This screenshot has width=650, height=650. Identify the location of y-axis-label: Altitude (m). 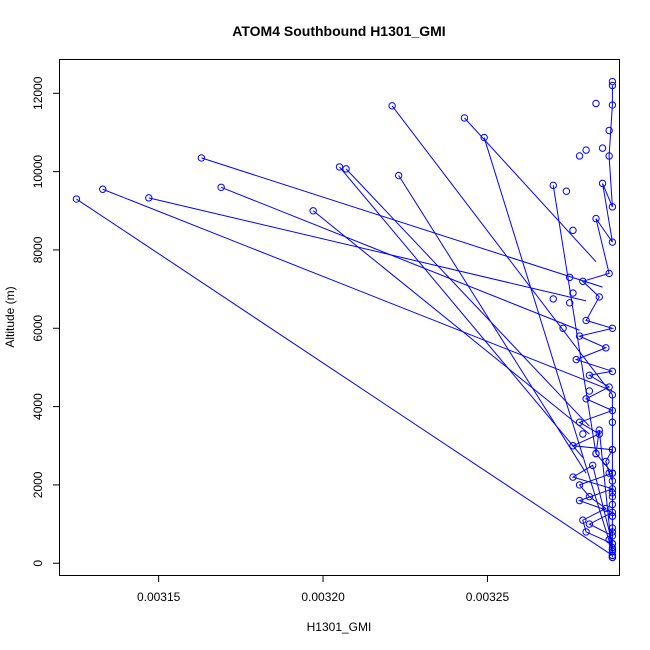
(10, 316).